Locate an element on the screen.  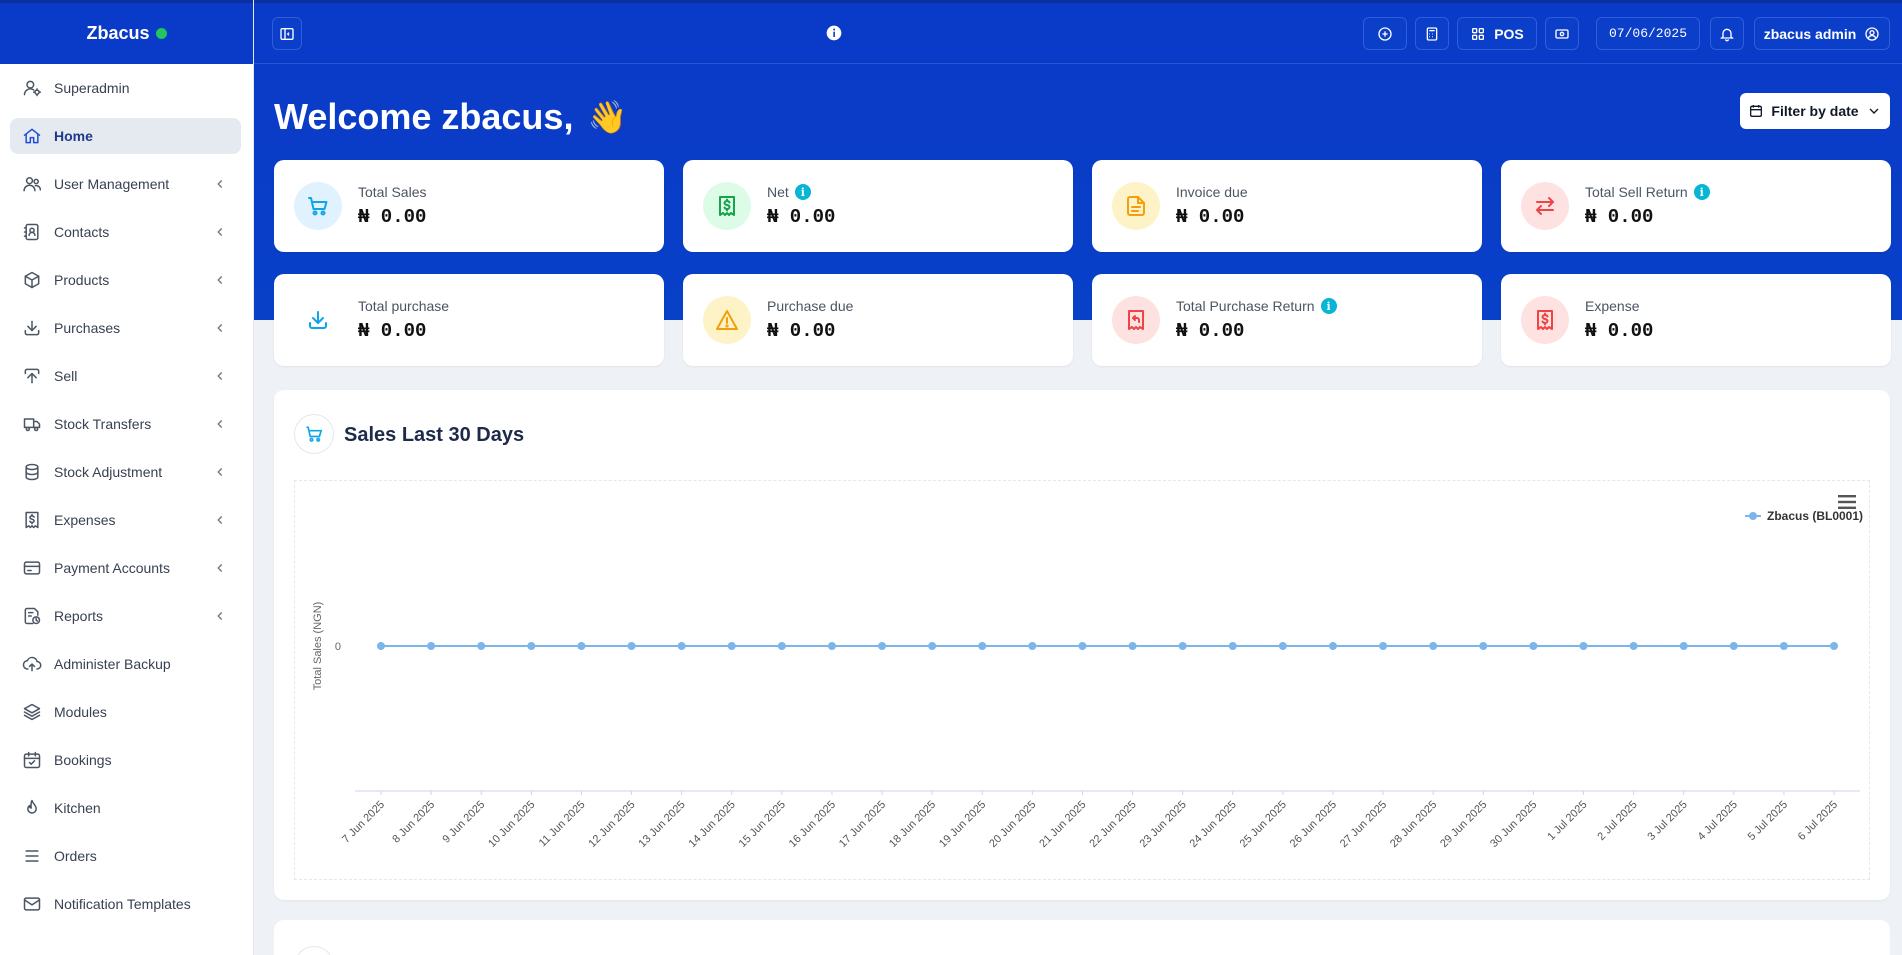
calculator-button is located at coordinates (1432, 33).